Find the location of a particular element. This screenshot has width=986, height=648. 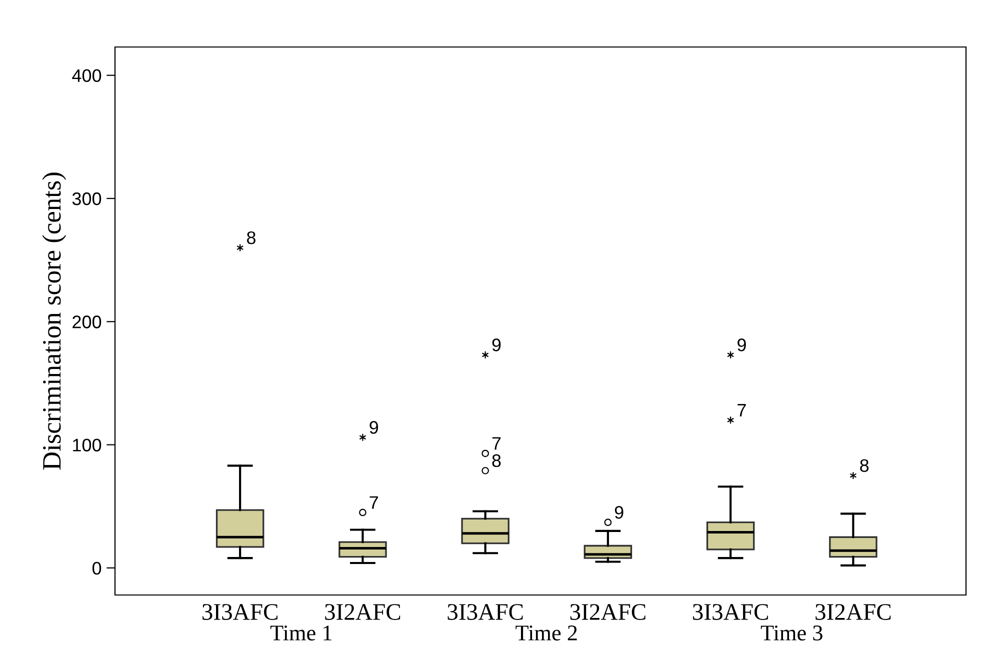

y-tick-label: 400 is located at coordinates (87, 75).